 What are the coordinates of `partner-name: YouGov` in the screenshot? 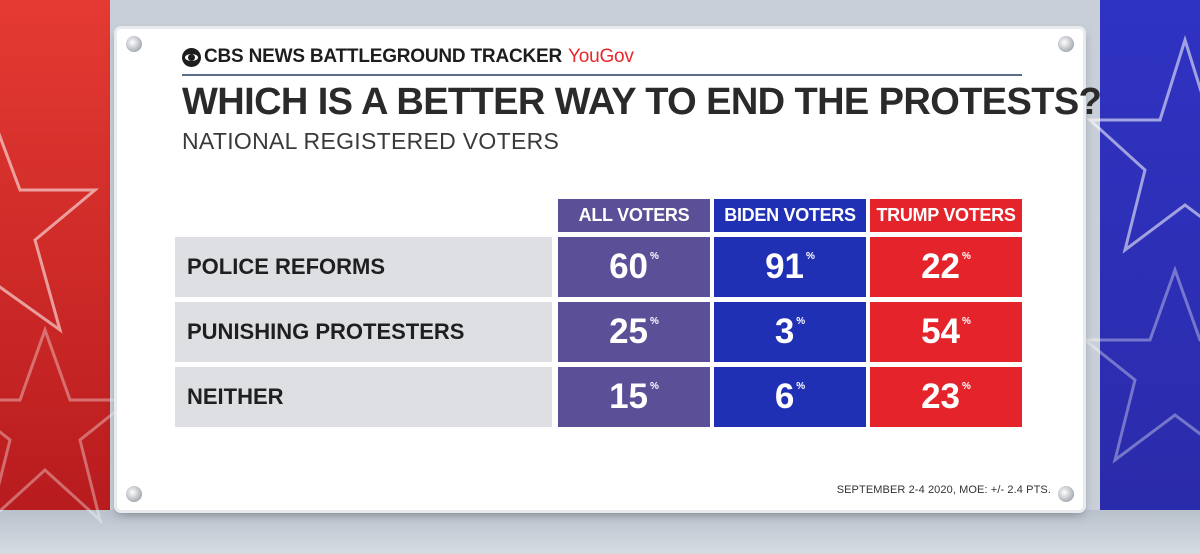 It's located at (601, 56).